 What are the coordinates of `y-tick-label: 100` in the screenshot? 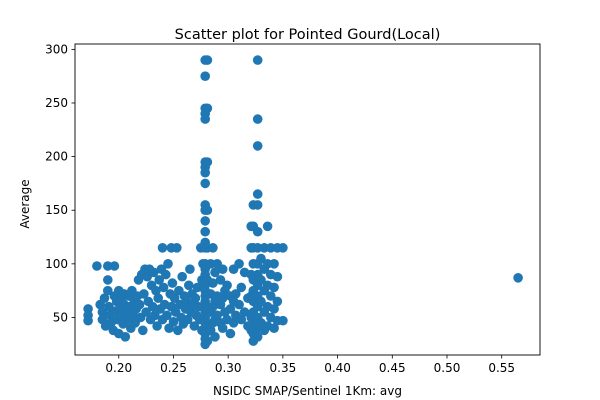 It's located at (56, 264).